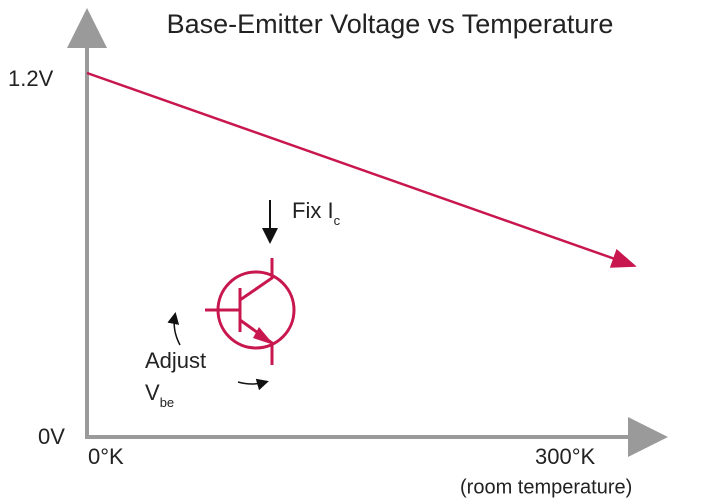 The width and height of the screenshot is (705, 502). I want to click on fix-text: Fix I, so click(313, 210).